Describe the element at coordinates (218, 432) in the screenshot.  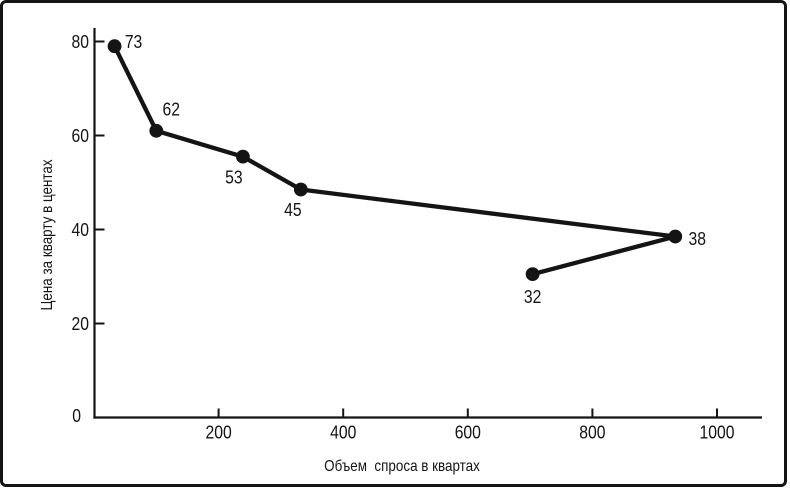
I see `x-tick-label: 200` at that location.